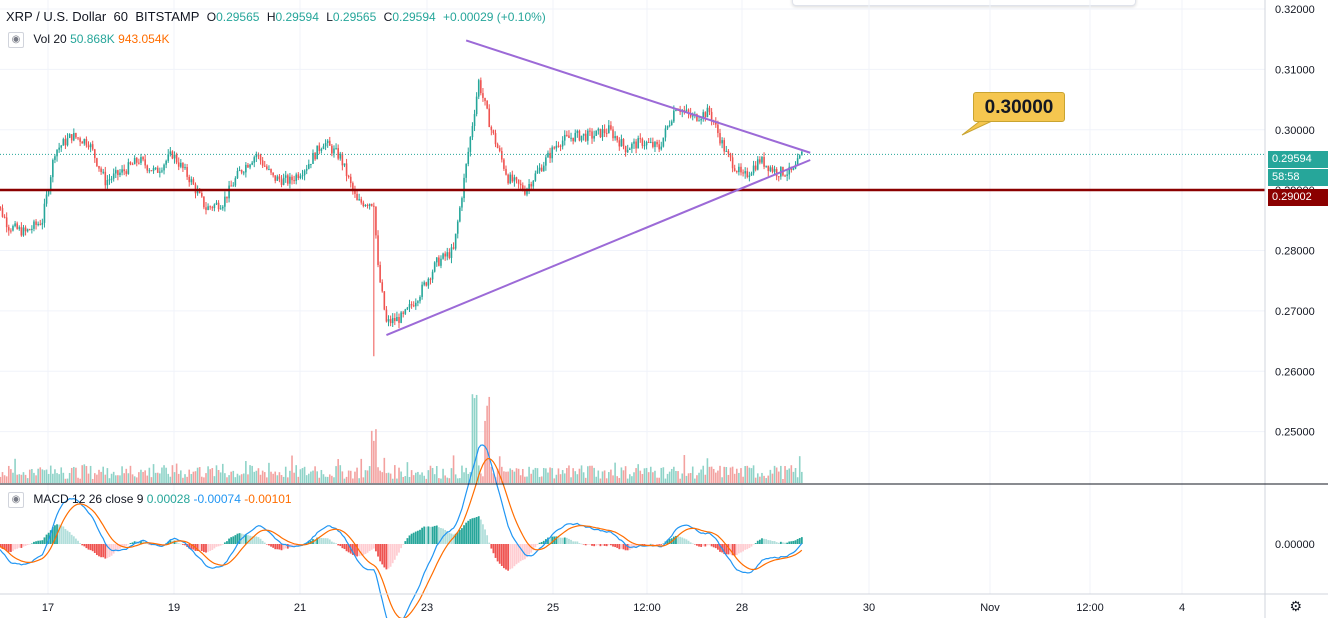  What do you see at coordinates (1295, 606) in the screenshot?
I see `gear-icon: ⚙` at bounding box center [1295, 606].